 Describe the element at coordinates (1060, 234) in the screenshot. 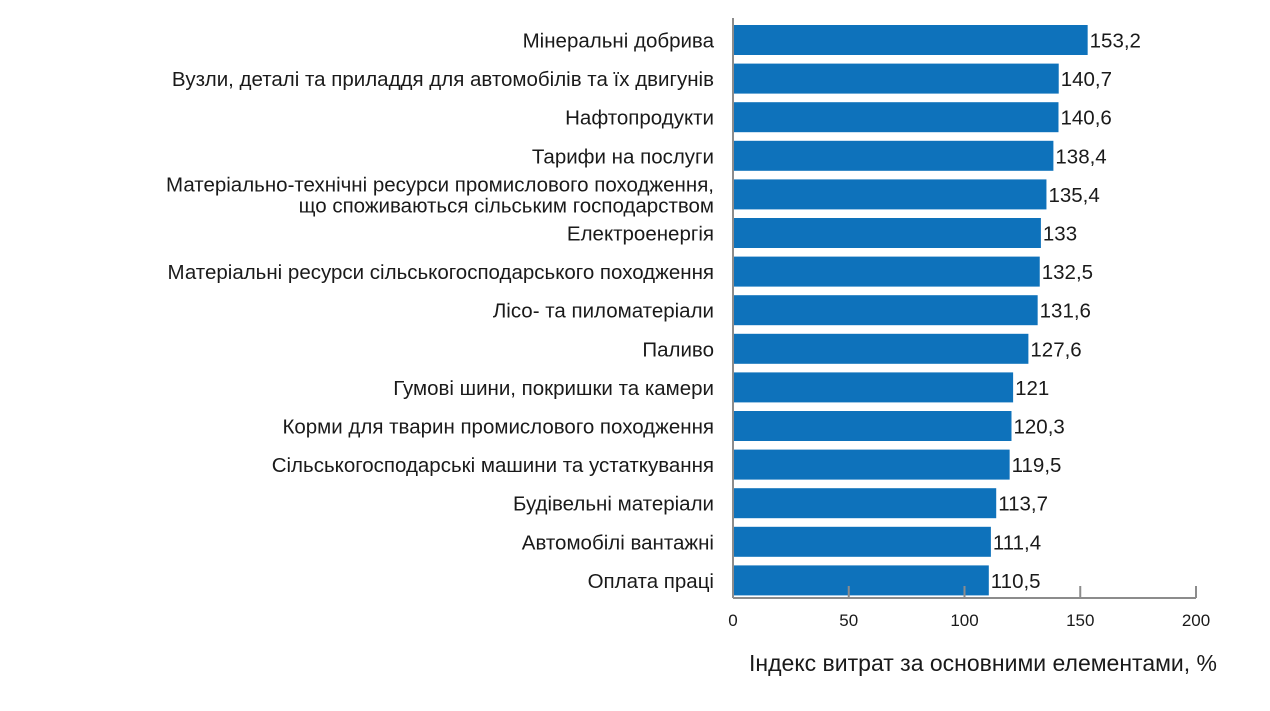

I see `value-label: 133` at that location.